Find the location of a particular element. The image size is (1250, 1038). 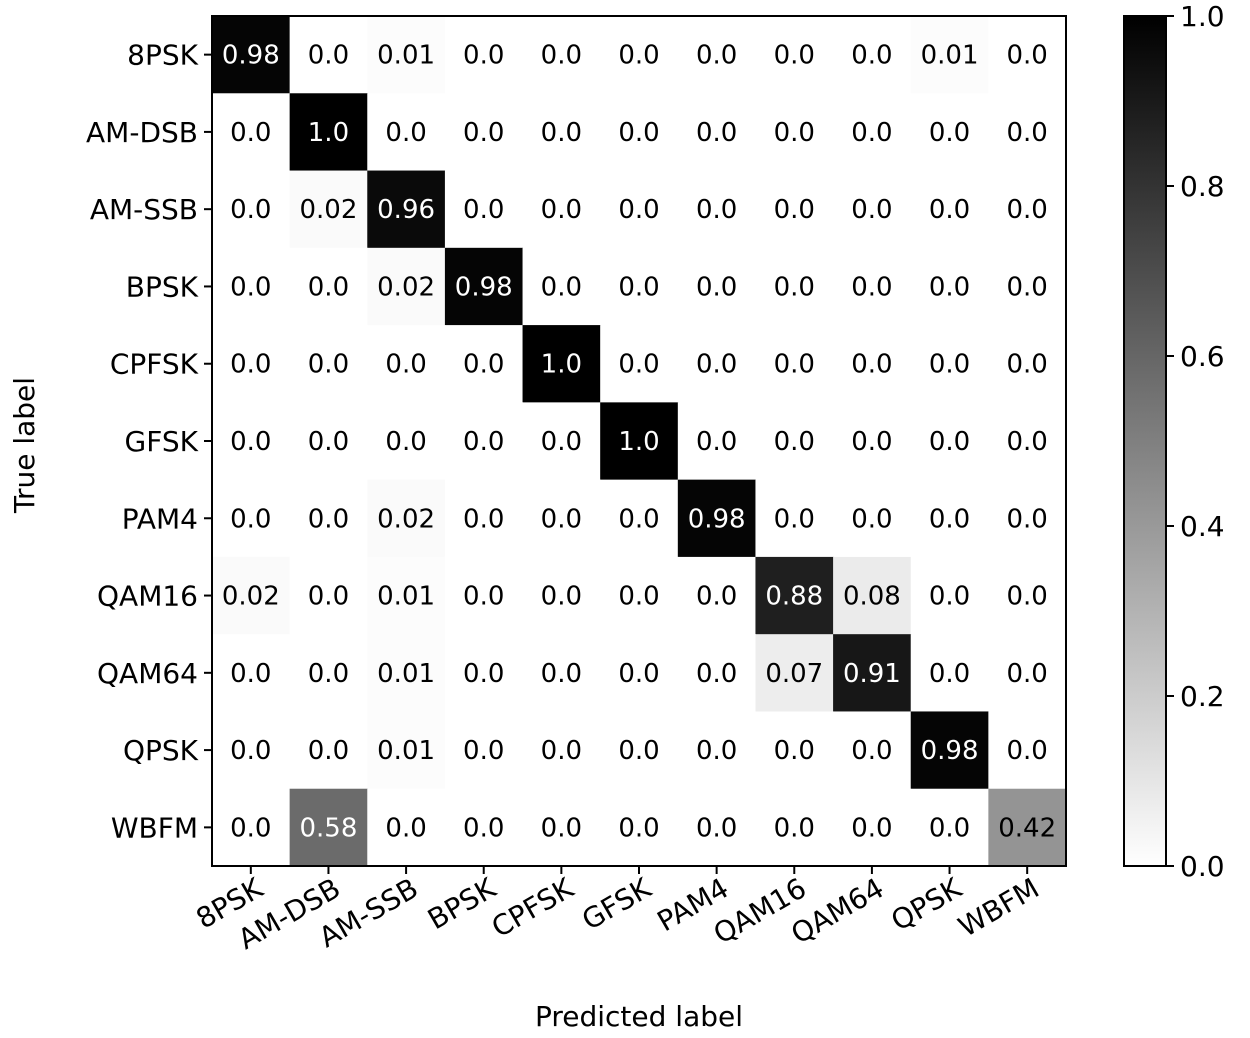

cell-value-label: 0.98 is located at coordinates (717, 519).